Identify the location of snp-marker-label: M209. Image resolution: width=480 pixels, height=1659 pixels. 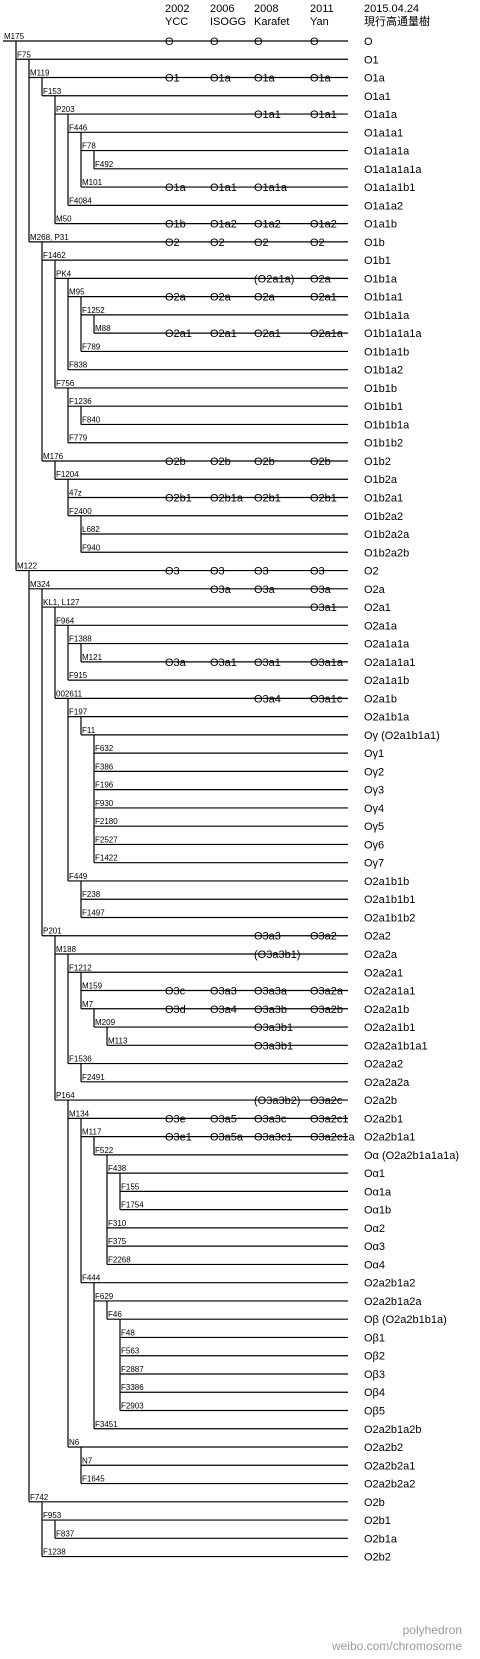
(105, 1022).